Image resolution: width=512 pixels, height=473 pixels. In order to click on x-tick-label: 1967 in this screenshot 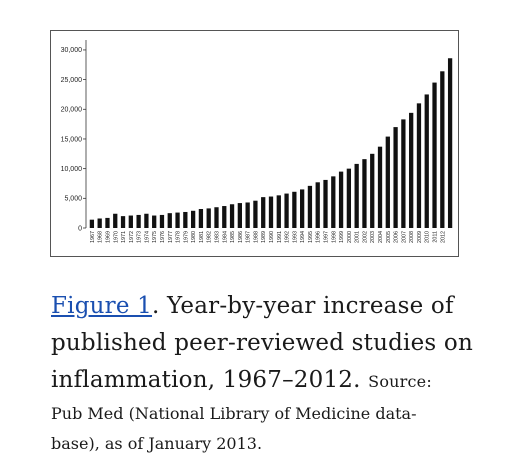, I will do `click(93, 237)`.